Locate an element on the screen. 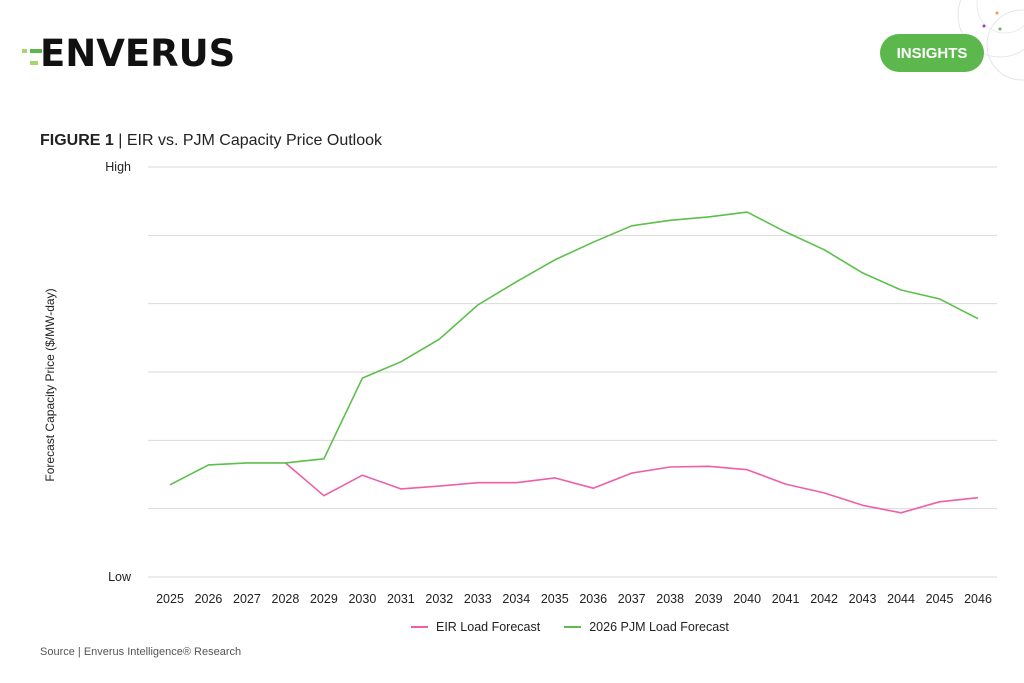  figure-label: FIGURE 1 is located at coordinates (77, 140).